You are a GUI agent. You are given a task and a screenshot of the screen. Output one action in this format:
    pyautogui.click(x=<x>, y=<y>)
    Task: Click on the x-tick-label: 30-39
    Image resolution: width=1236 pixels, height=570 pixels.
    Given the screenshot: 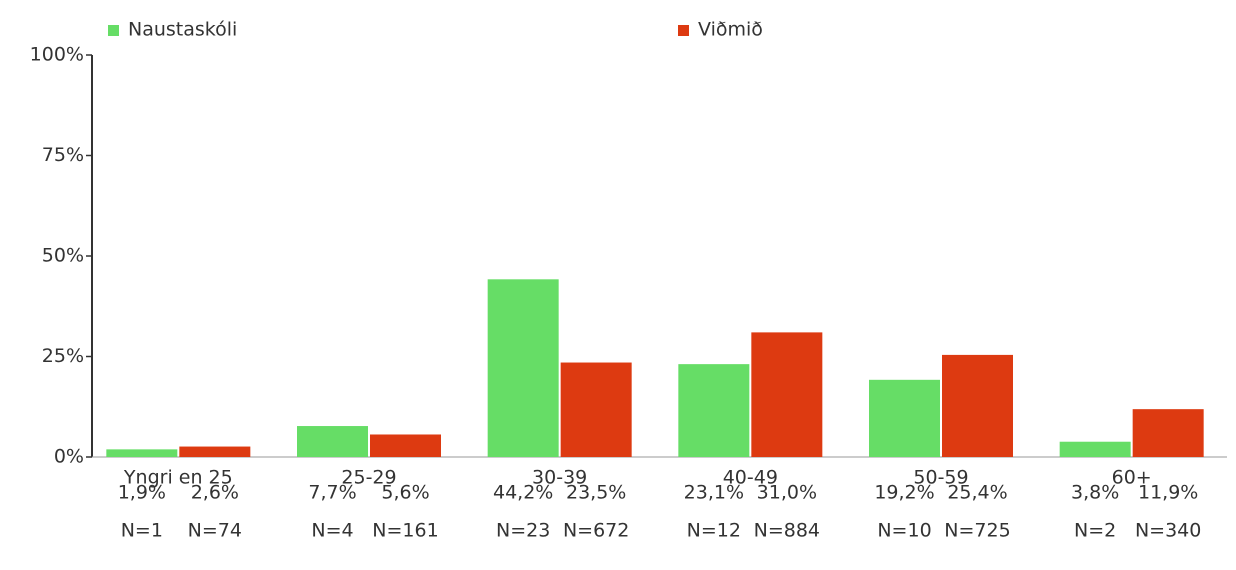 What is the action you would take?
    pyautogui.click(x=559, y=478)
    